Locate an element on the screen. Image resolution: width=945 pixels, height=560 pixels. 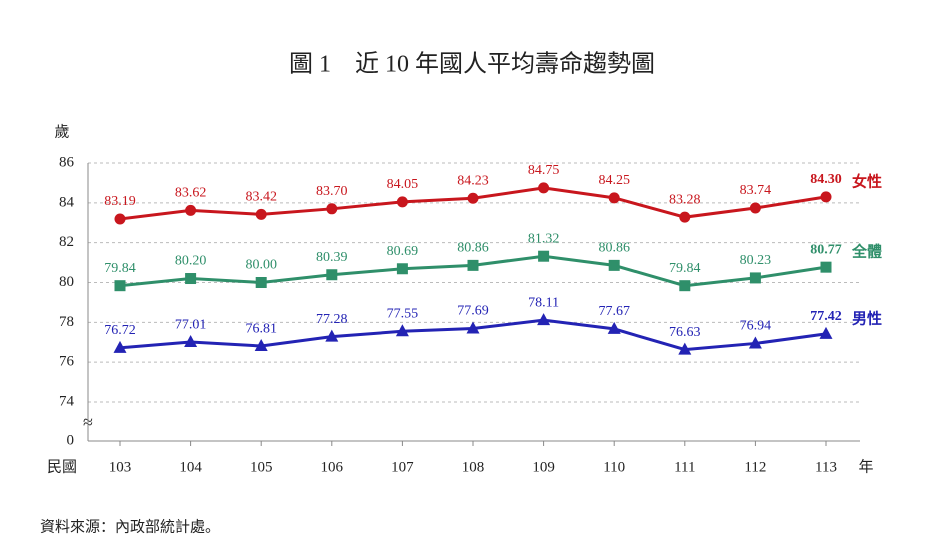
value-label: 80.00 is located at coordinates (261, 265).